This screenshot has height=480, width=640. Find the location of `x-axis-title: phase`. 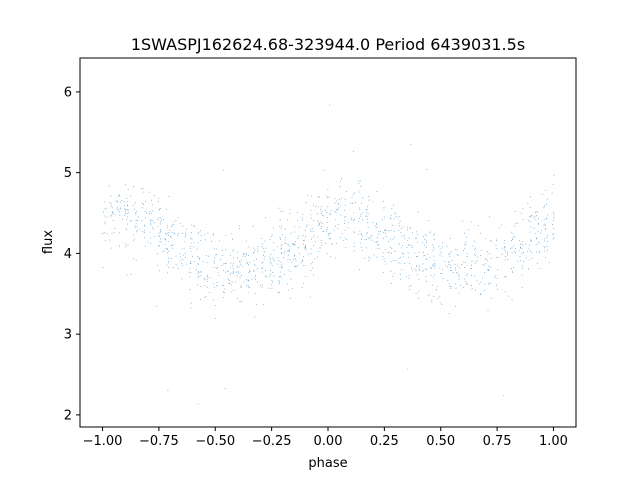

x-axis-title: phase is located at coordinates (327, 463).